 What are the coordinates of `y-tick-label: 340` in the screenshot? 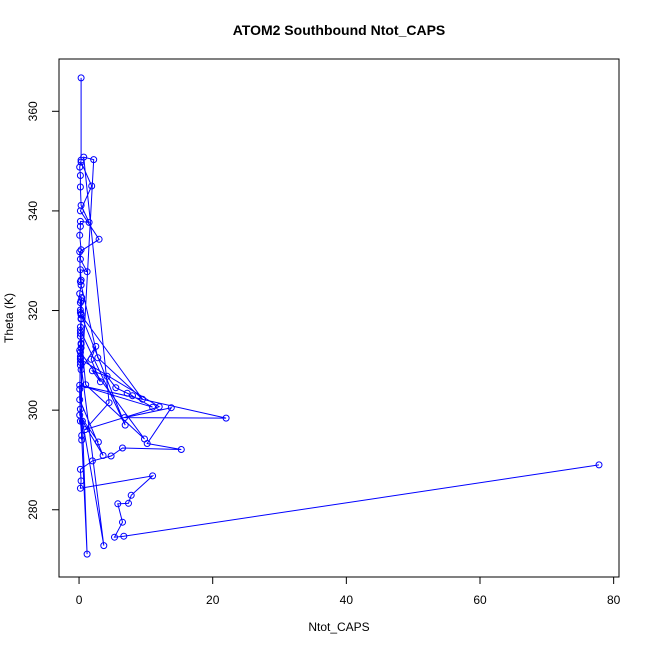 It's located at (33, 211).